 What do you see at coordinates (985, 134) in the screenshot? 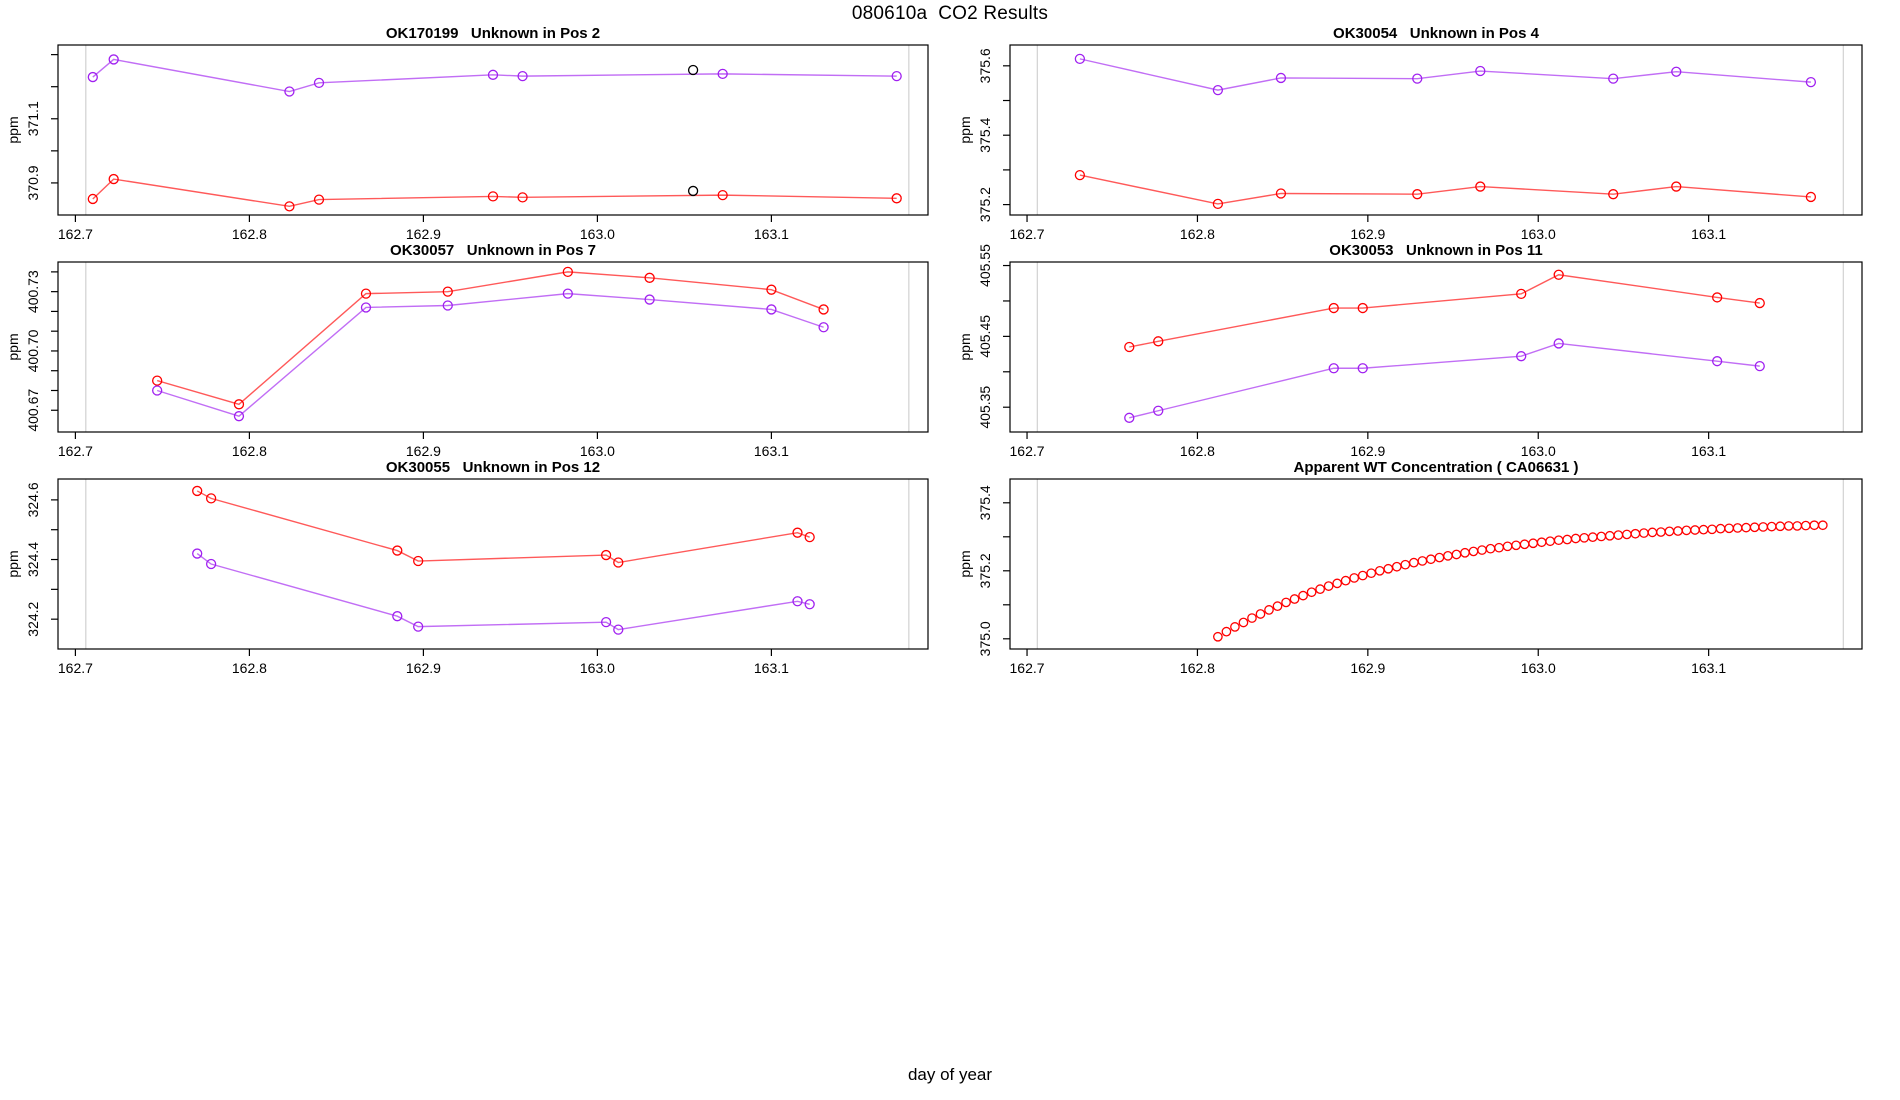
I see `y-tick-label: 375.4` at bounding box center [985, 134].